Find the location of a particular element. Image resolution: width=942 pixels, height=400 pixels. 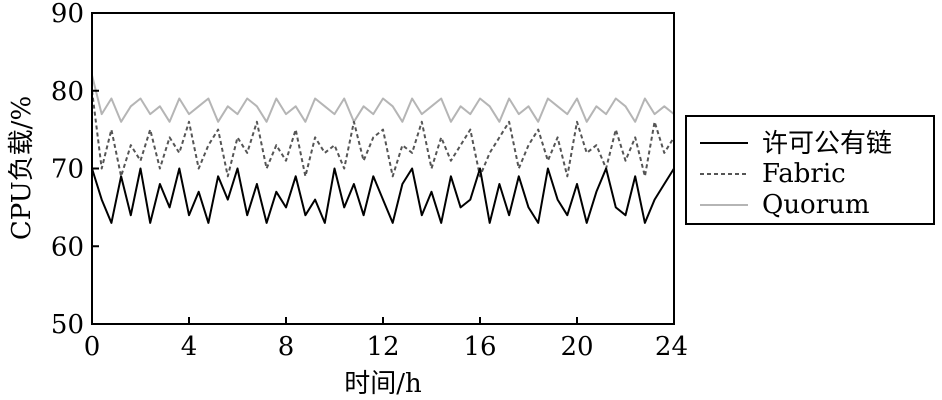

legend-label-series-1: 许可公有链 is located at coordinates (827, 144).